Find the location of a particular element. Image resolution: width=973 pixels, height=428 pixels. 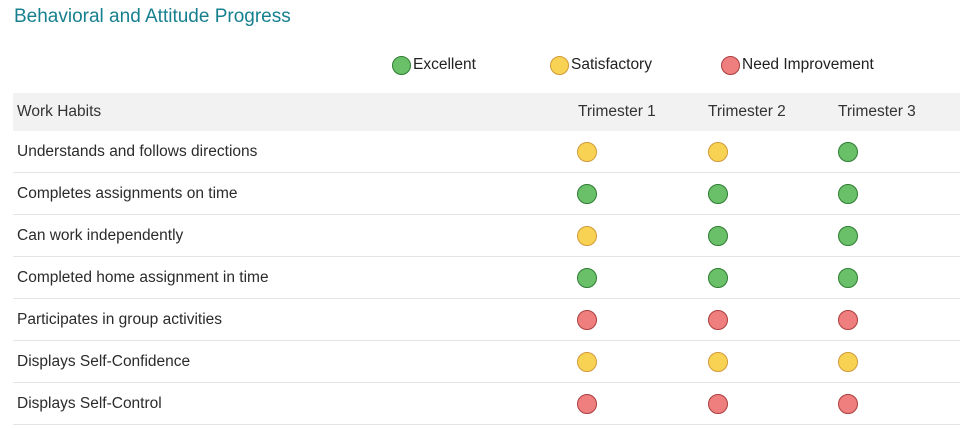

legend-label: Excellent is located at coordinates (444, 64).